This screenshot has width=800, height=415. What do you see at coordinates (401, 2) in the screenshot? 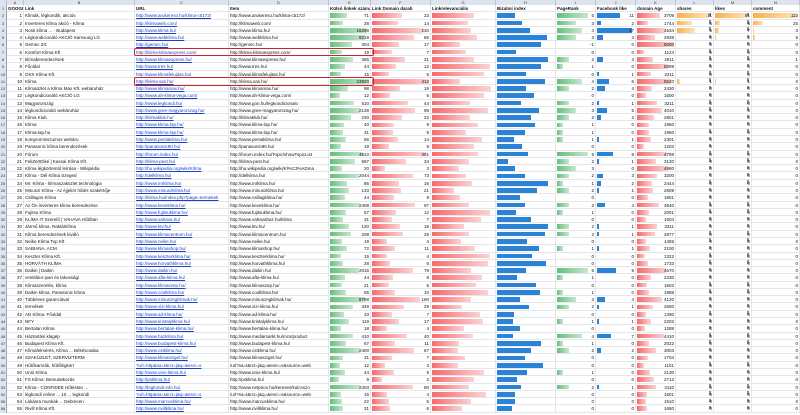
I see `column-letter: F` at bounding box center [401, 2].